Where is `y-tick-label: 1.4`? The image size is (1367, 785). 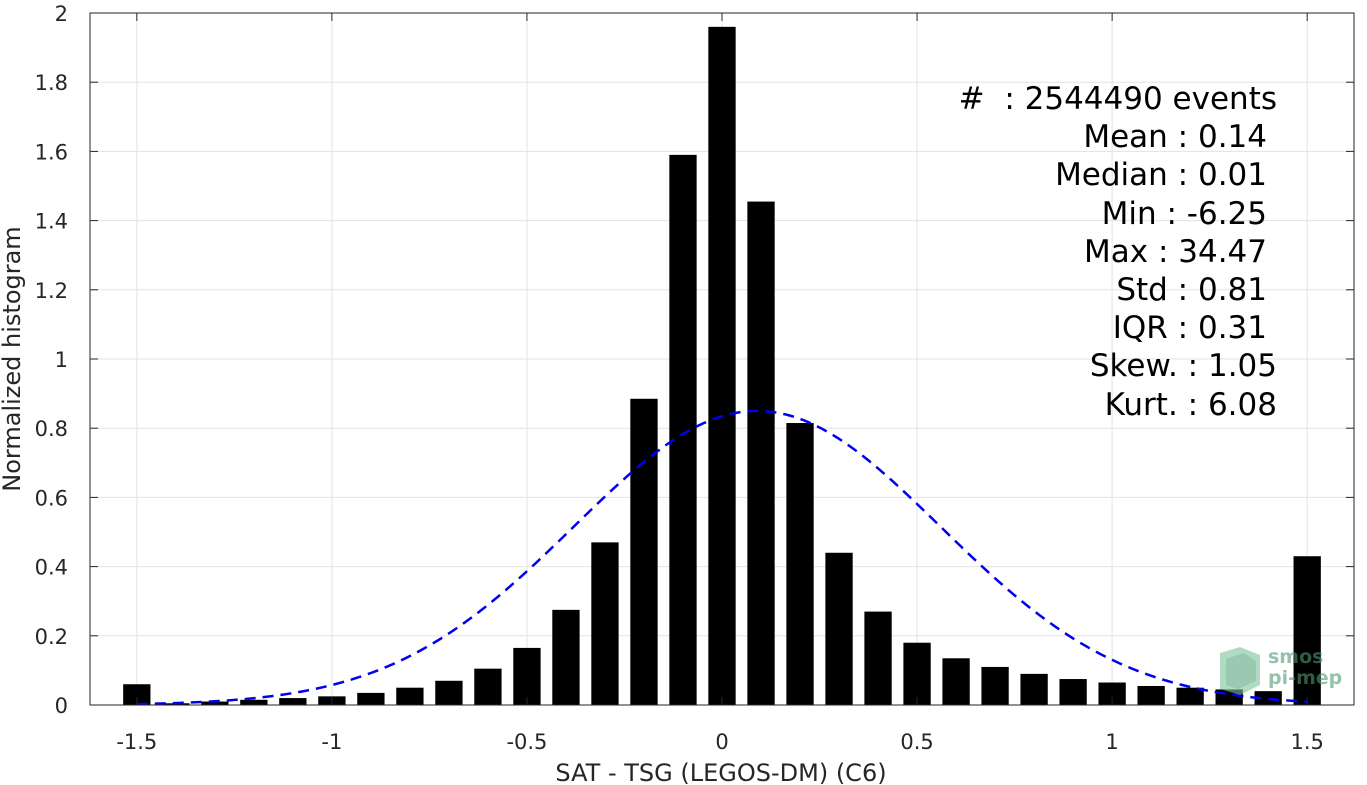
y-tick-label: 1.4 is located at coordinates (51, 222).